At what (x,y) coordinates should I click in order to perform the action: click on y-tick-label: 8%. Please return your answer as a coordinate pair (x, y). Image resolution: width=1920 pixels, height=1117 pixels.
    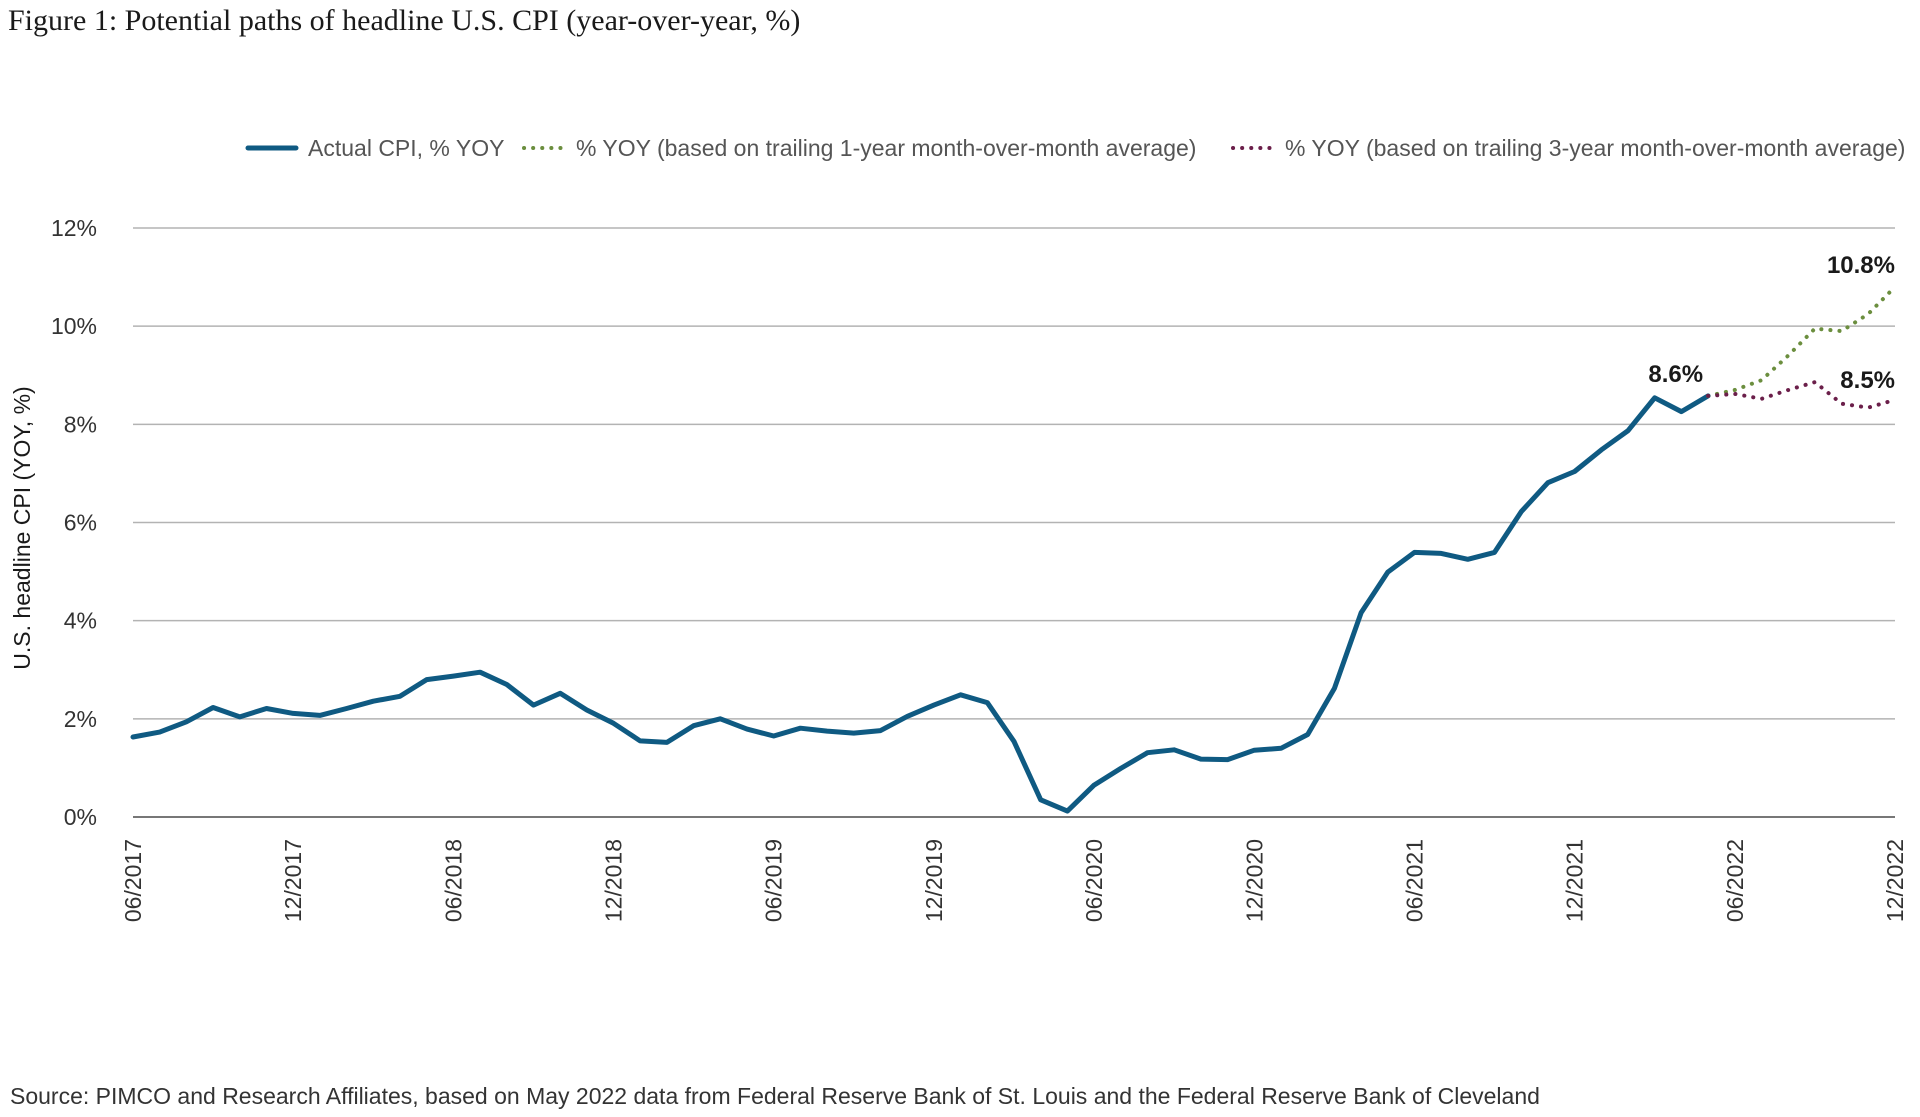
    Looking at the image, I should click on (80, 424).